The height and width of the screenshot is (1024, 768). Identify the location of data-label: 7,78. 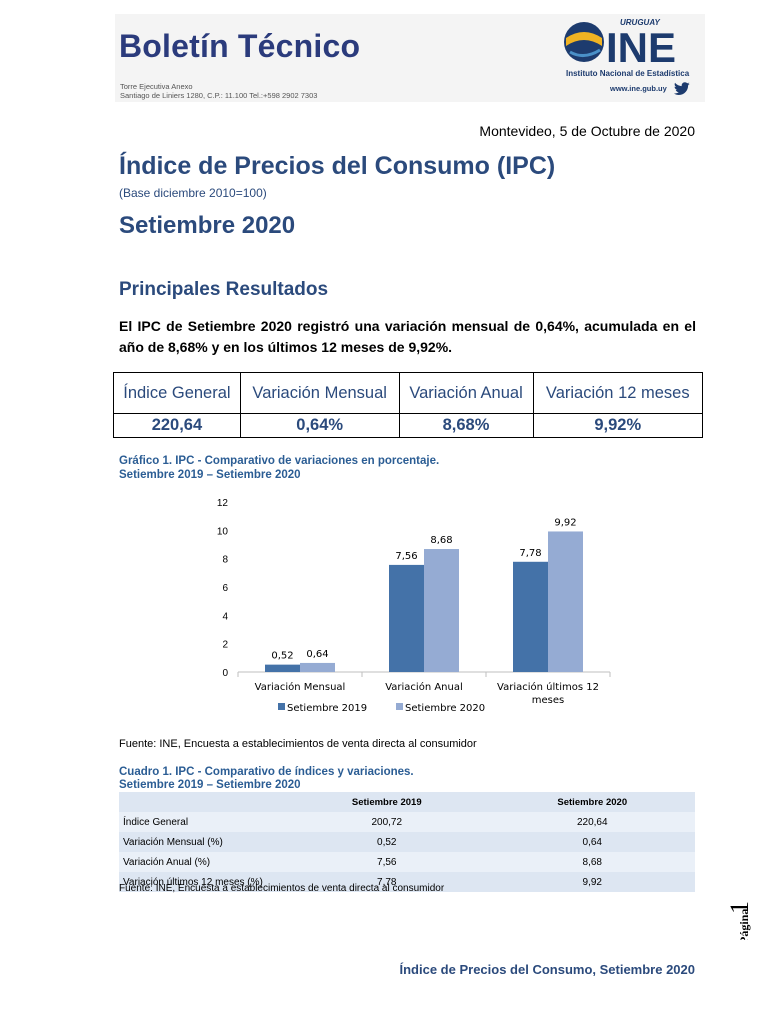
(530, 553).